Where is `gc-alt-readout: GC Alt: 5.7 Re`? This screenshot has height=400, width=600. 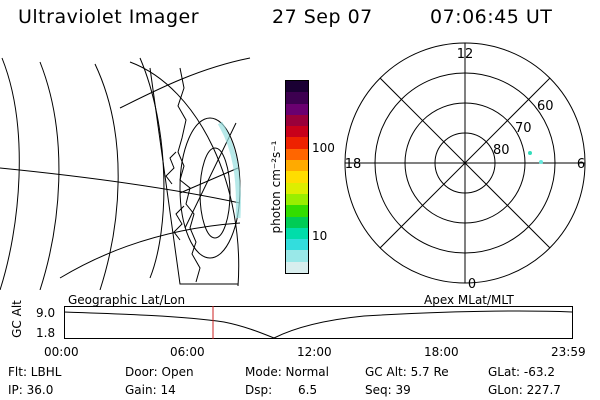
gc-alt-readout: GC Alt: 5.7 Re is located at coordinates (407, 372).